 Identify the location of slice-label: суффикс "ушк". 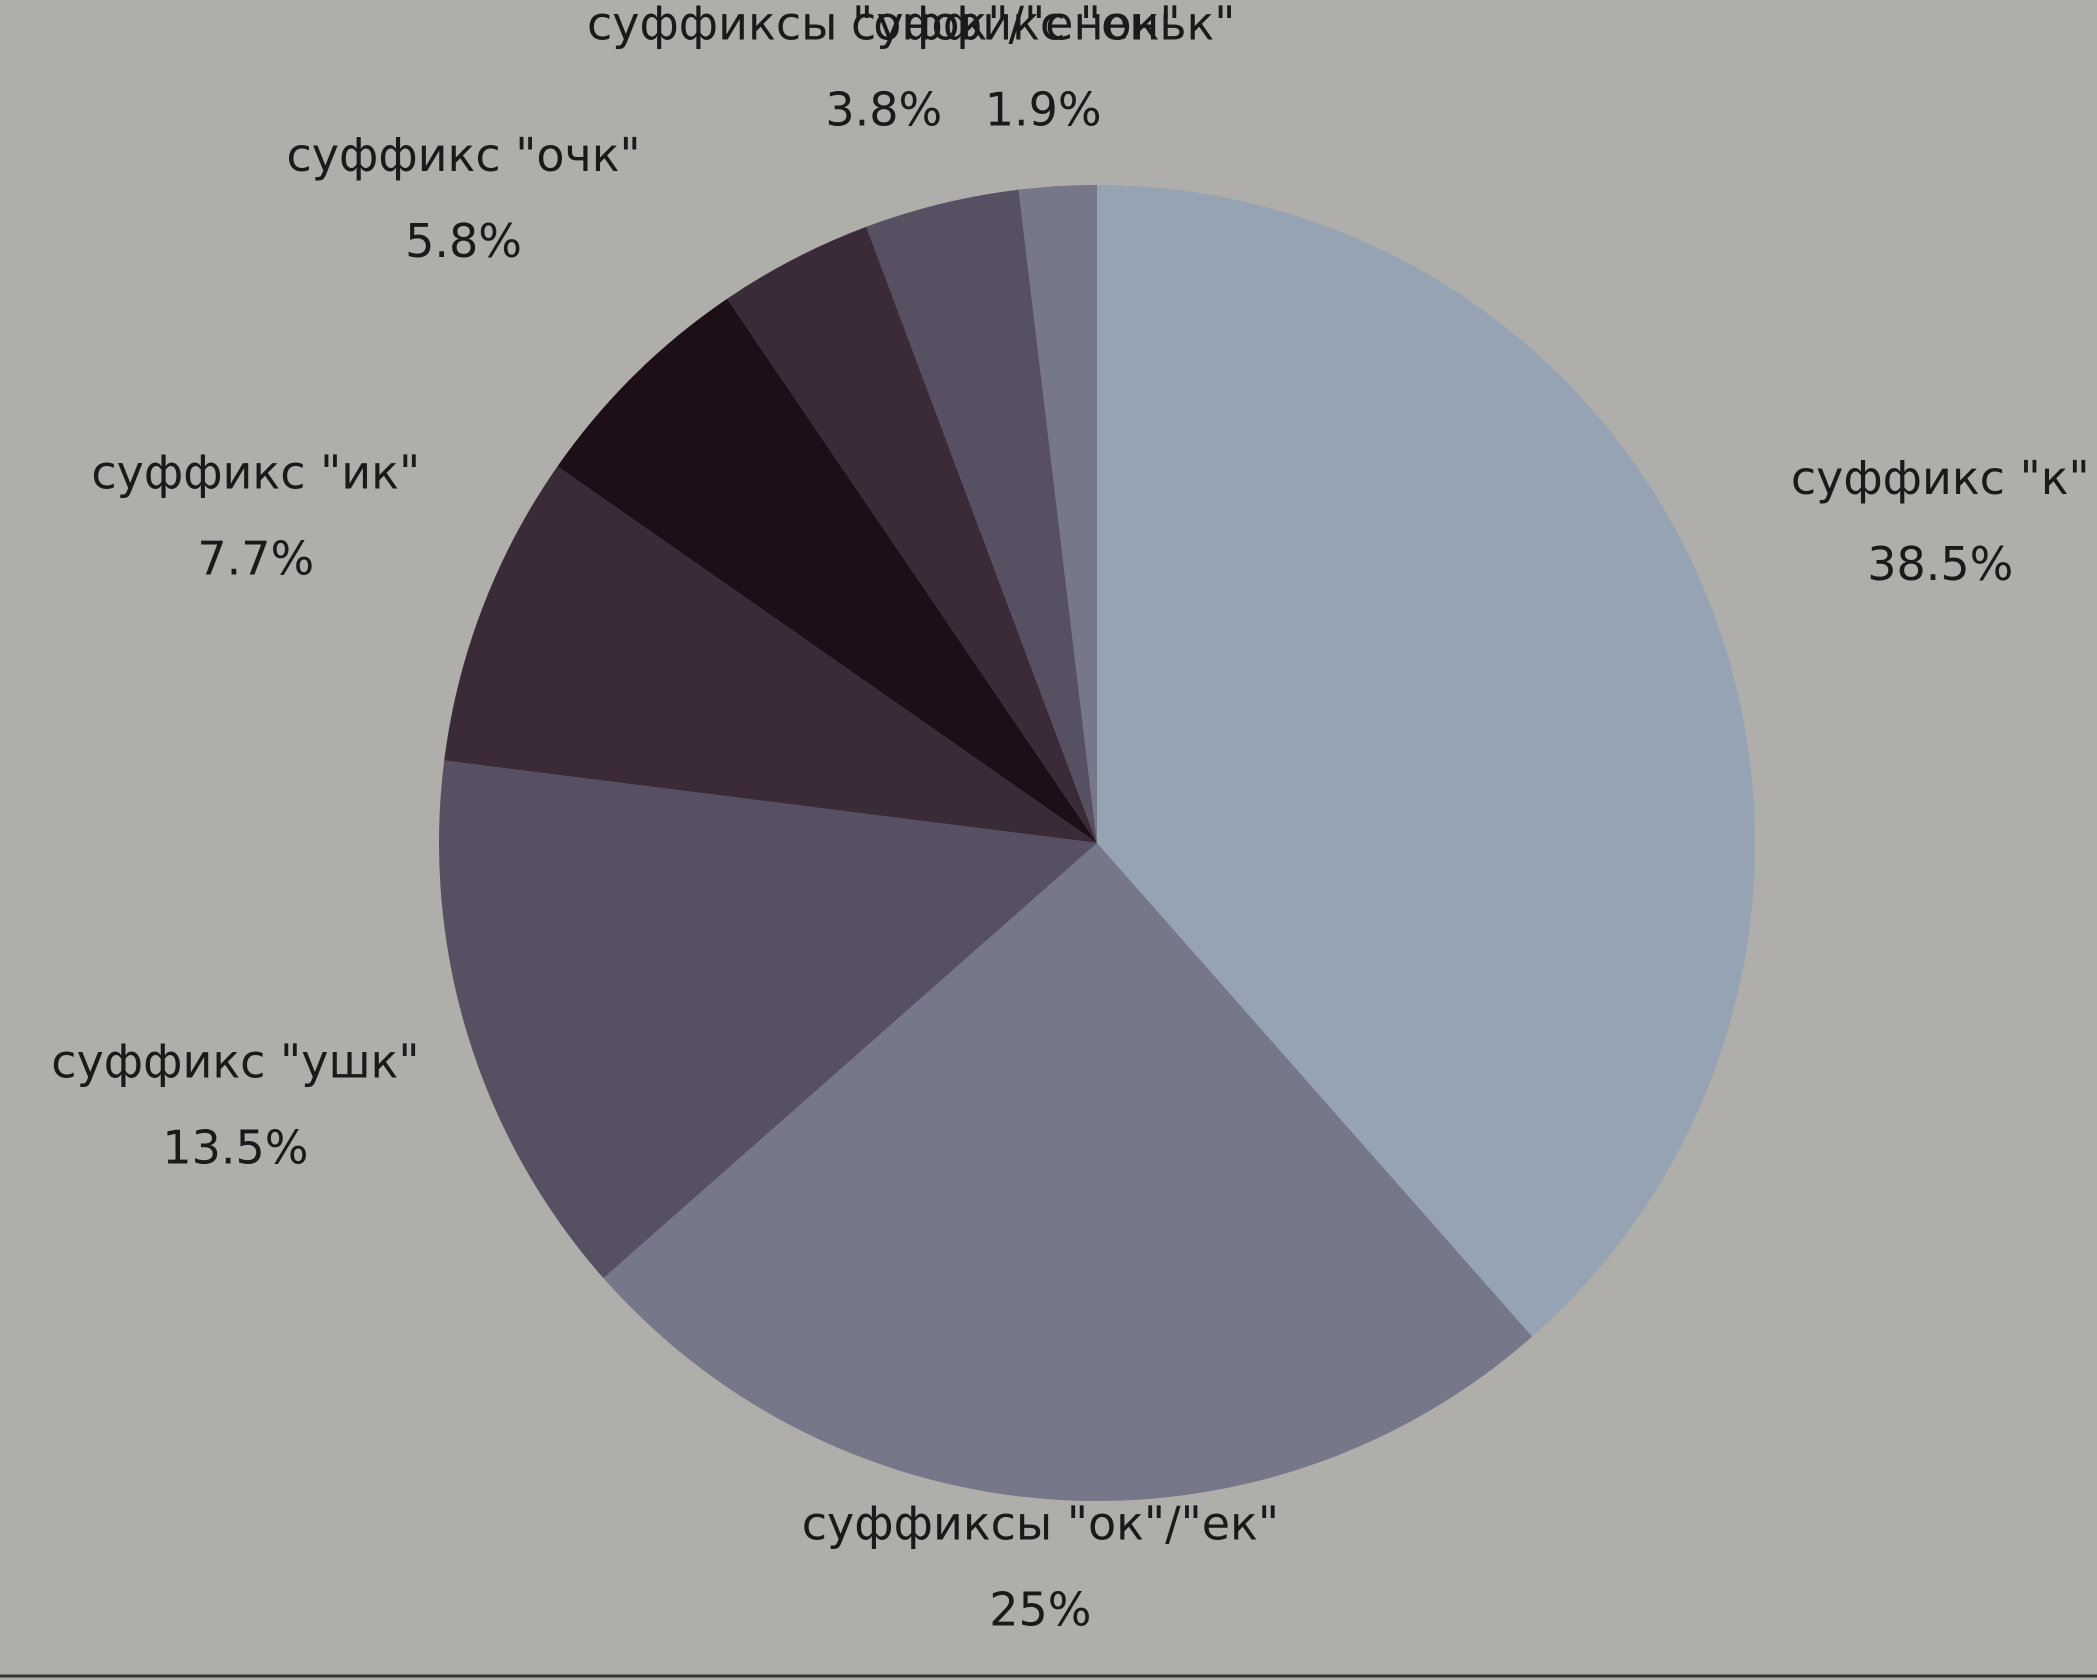
(235, 1062).